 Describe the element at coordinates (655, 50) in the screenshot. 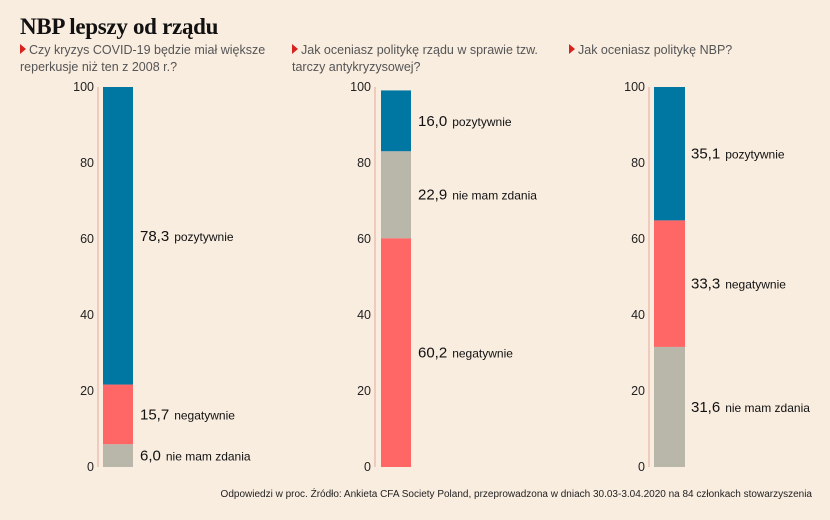

I see `question-3-text: Jak oceniasz politykę NBP?` at that location.